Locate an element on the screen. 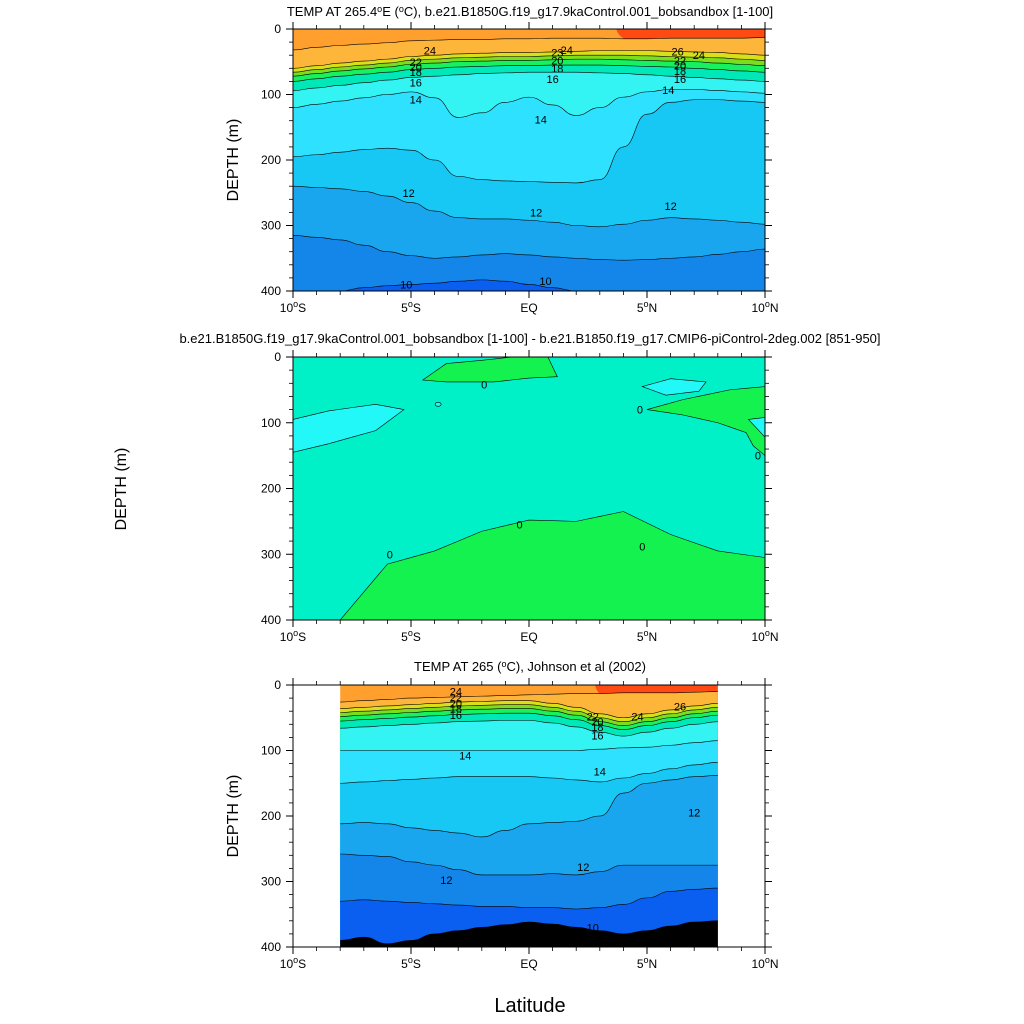 Image resolution: width=1024 pixels, height=1024 pixels. y-tick-label: 200 is located at coordinates (271, 816).